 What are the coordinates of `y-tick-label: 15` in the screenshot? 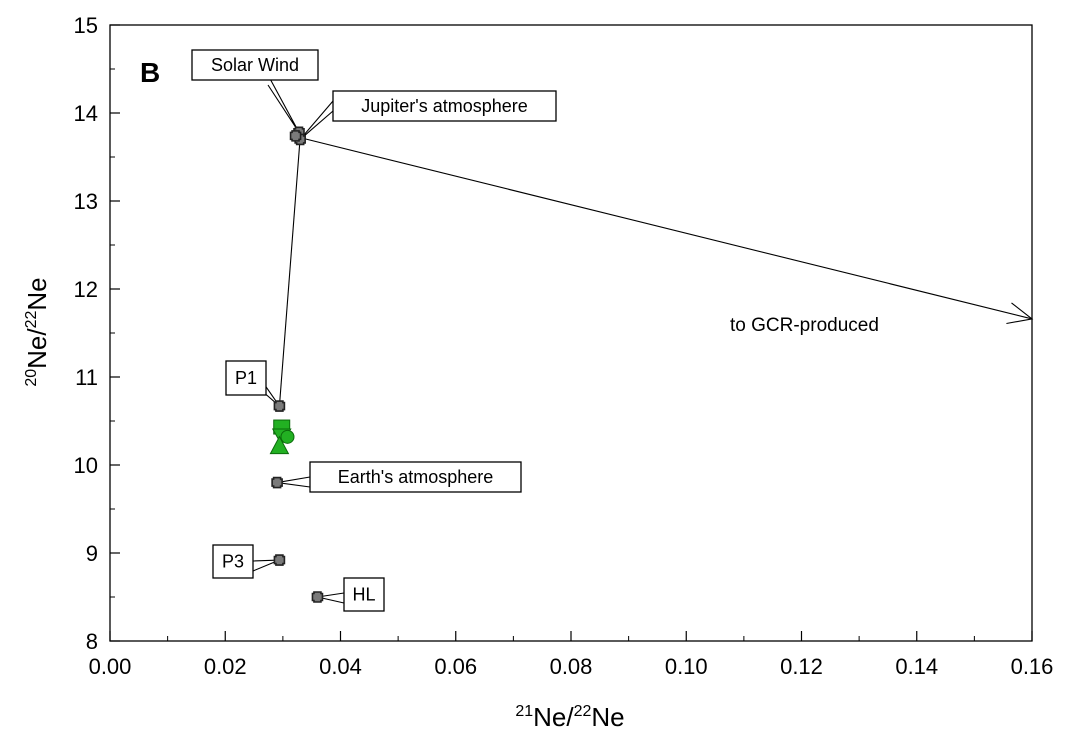 It's located at (86, 25).